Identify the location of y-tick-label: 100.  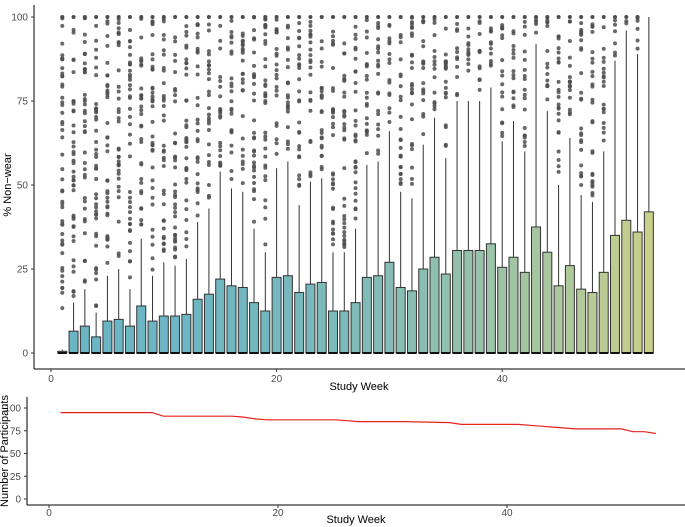
(12, 409).